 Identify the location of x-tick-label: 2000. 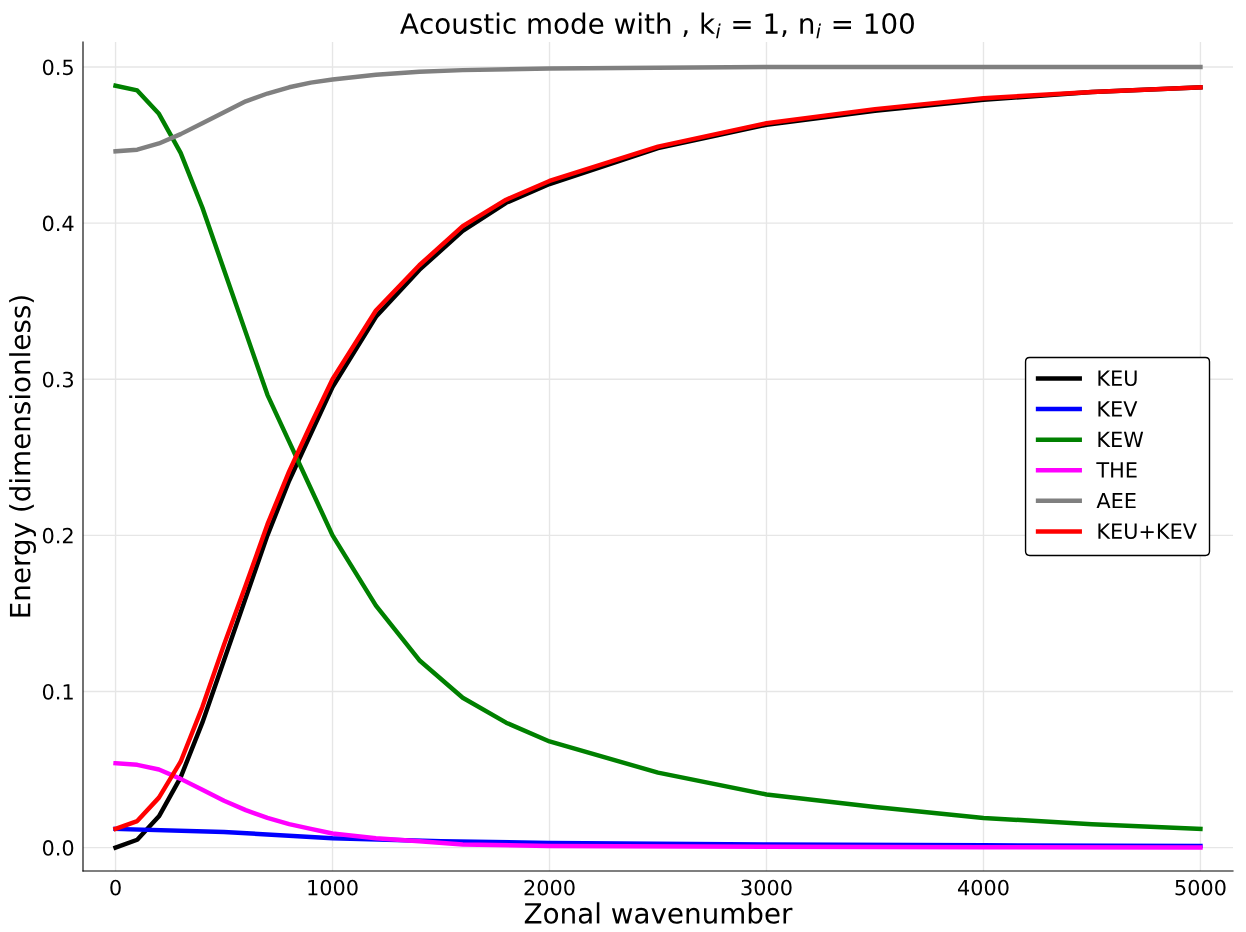
(549, 887).